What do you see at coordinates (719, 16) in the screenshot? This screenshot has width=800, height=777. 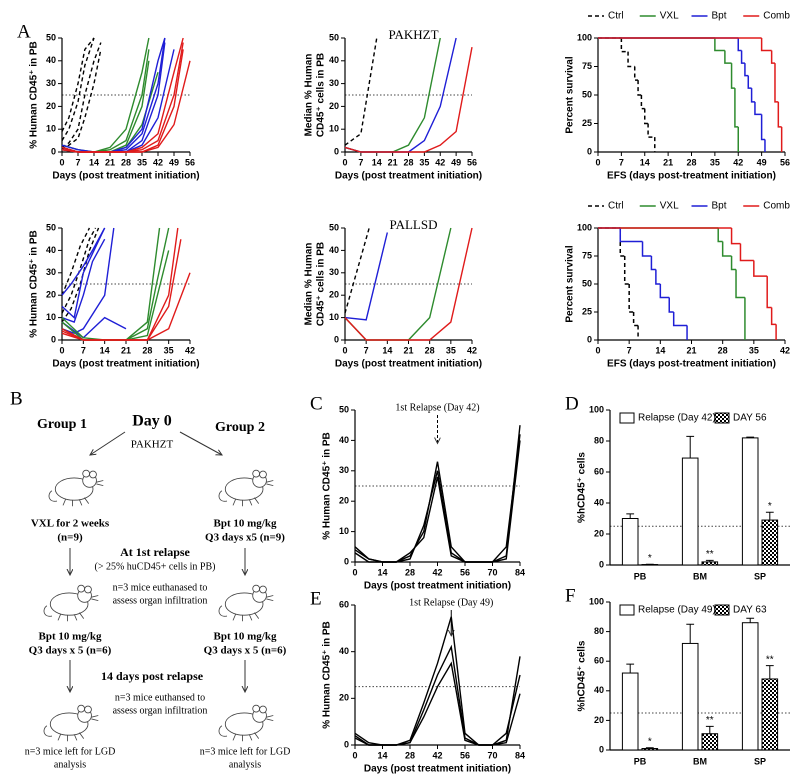 I see `legend-label: Bpt` at bounding box center [719, 16].